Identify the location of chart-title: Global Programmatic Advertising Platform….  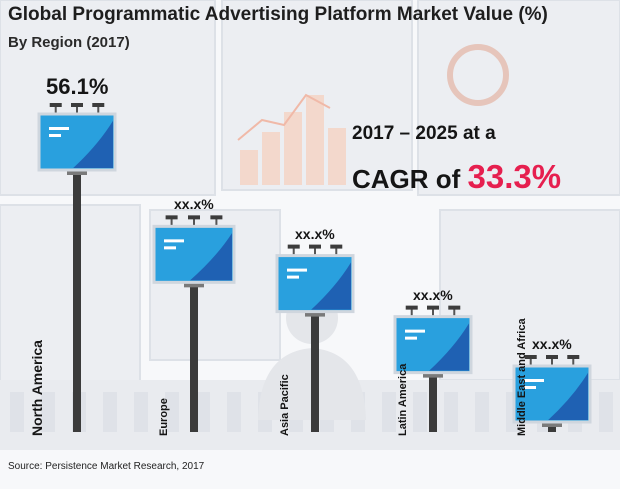
(278, 14).